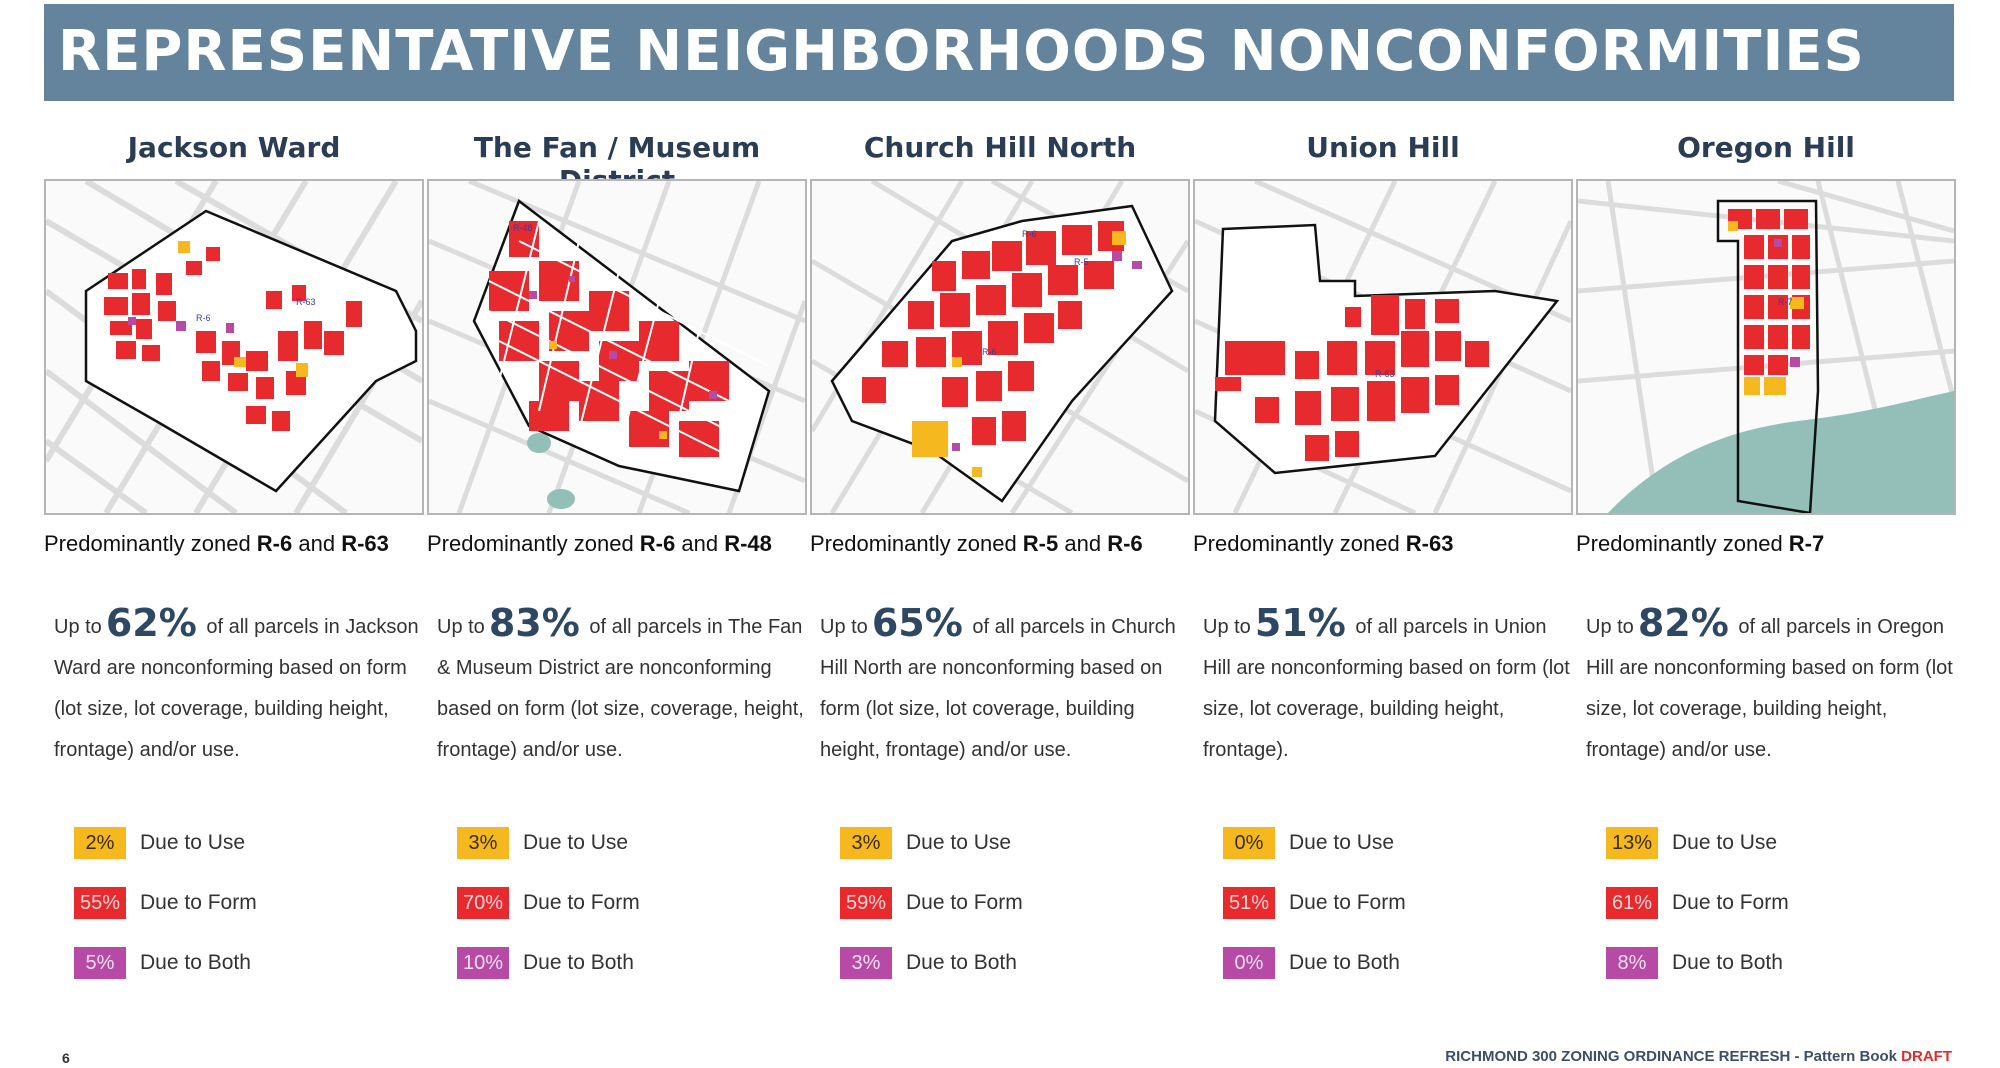 Image resolution: width=2000 pixels, height=1068 pixels. What do you see at coordinates (1632, 963) in the screenshot?
I see `both-percent-badge: 8%` at bounding box center [1632, 963].